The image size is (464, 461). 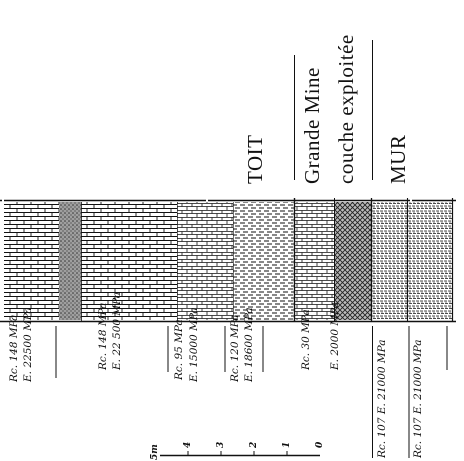 I want to click on scale-unit: 5m, so click(x=155, y=452).